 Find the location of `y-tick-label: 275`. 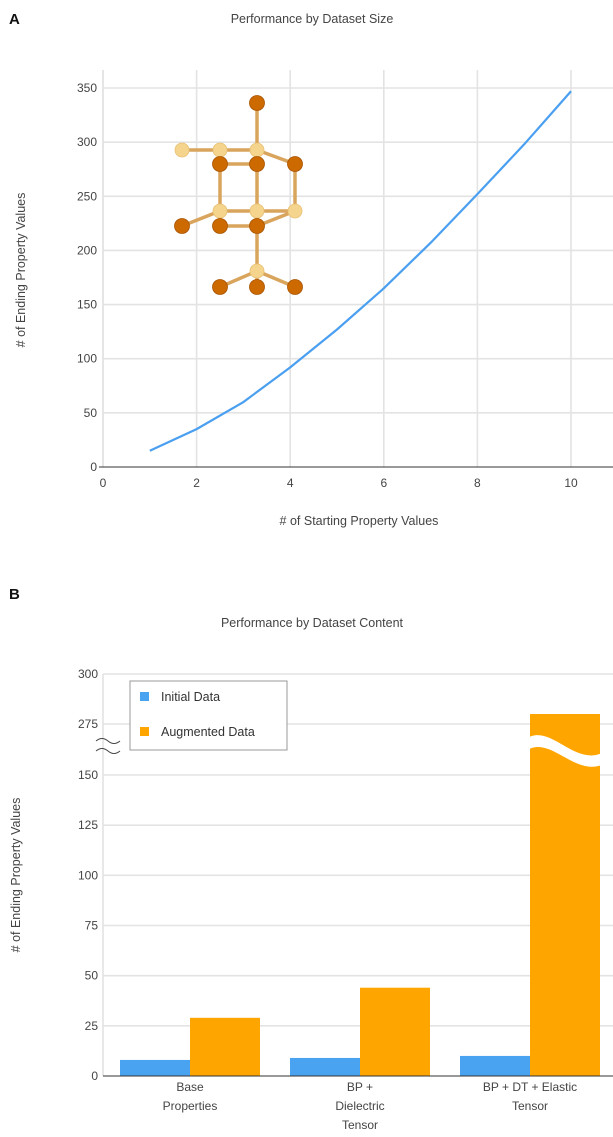

y-tick-label: 275 is located at coordinates (88, 724).